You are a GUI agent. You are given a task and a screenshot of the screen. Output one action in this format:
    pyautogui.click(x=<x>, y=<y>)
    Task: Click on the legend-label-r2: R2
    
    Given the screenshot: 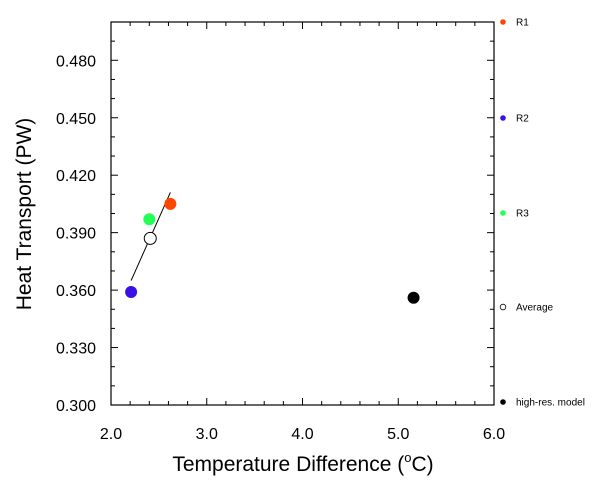 What is the action you would take?
    pyautogui.click(x=522, y=119)
    